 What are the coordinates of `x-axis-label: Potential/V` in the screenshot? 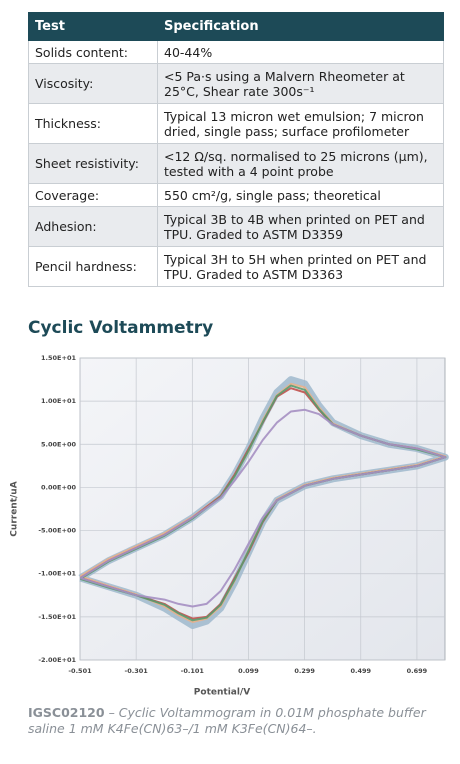 It's located at (222, 693).